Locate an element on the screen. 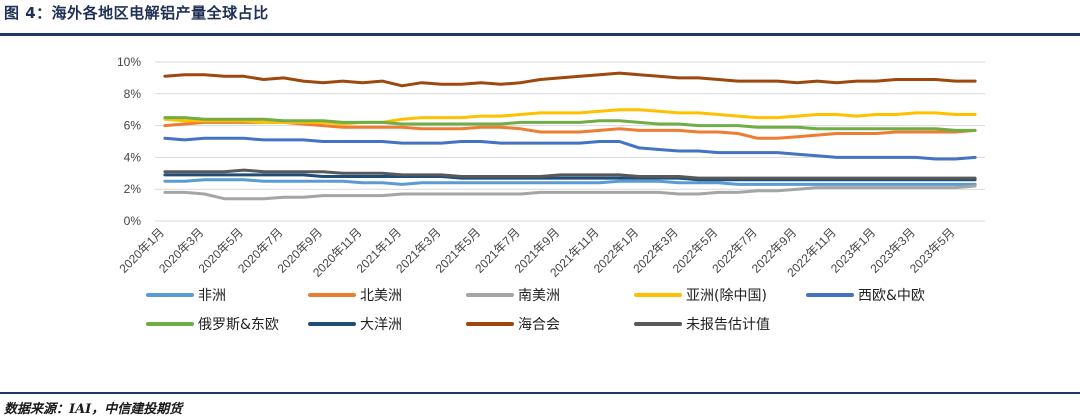  legend-label: 海合会 is located at coordinates (539, 325).